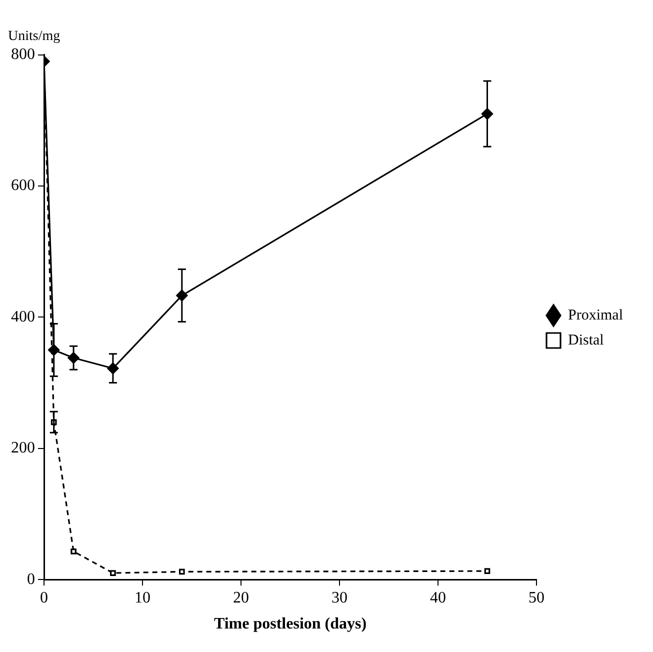 The width and height of the screenshot is (653, 652). What do you see at coordinates (340, 597) in the screenshot?
I see `x-tick-label: 30` at bounding box center [340, 597].